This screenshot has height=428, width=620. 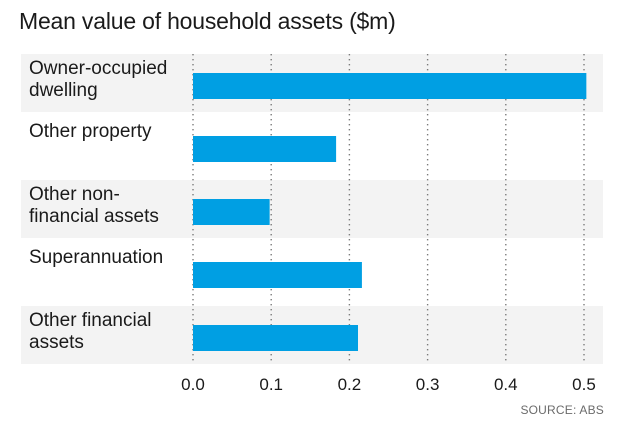 What do you see at coordinates (428, 384) in the screenshot?
I see `x-tick-label: 0.3` at bounding box center [428, 384].